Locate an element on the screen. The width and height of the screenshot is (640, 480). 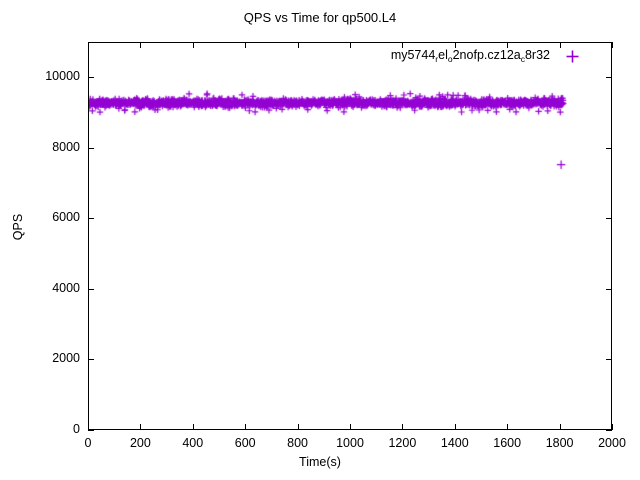
legend-entry-label: my5744relo2nofp.cz12ac8r32 is located at coordinates (470, 56).